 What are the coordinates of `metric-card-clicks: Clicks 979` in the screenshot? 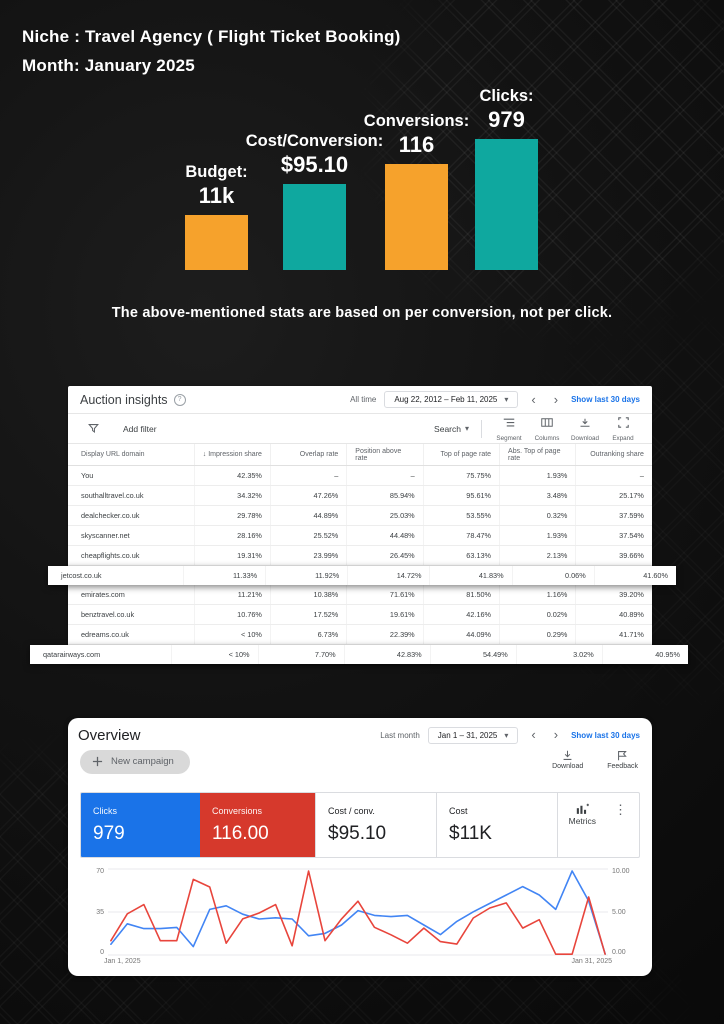 It's located at (140, 825).